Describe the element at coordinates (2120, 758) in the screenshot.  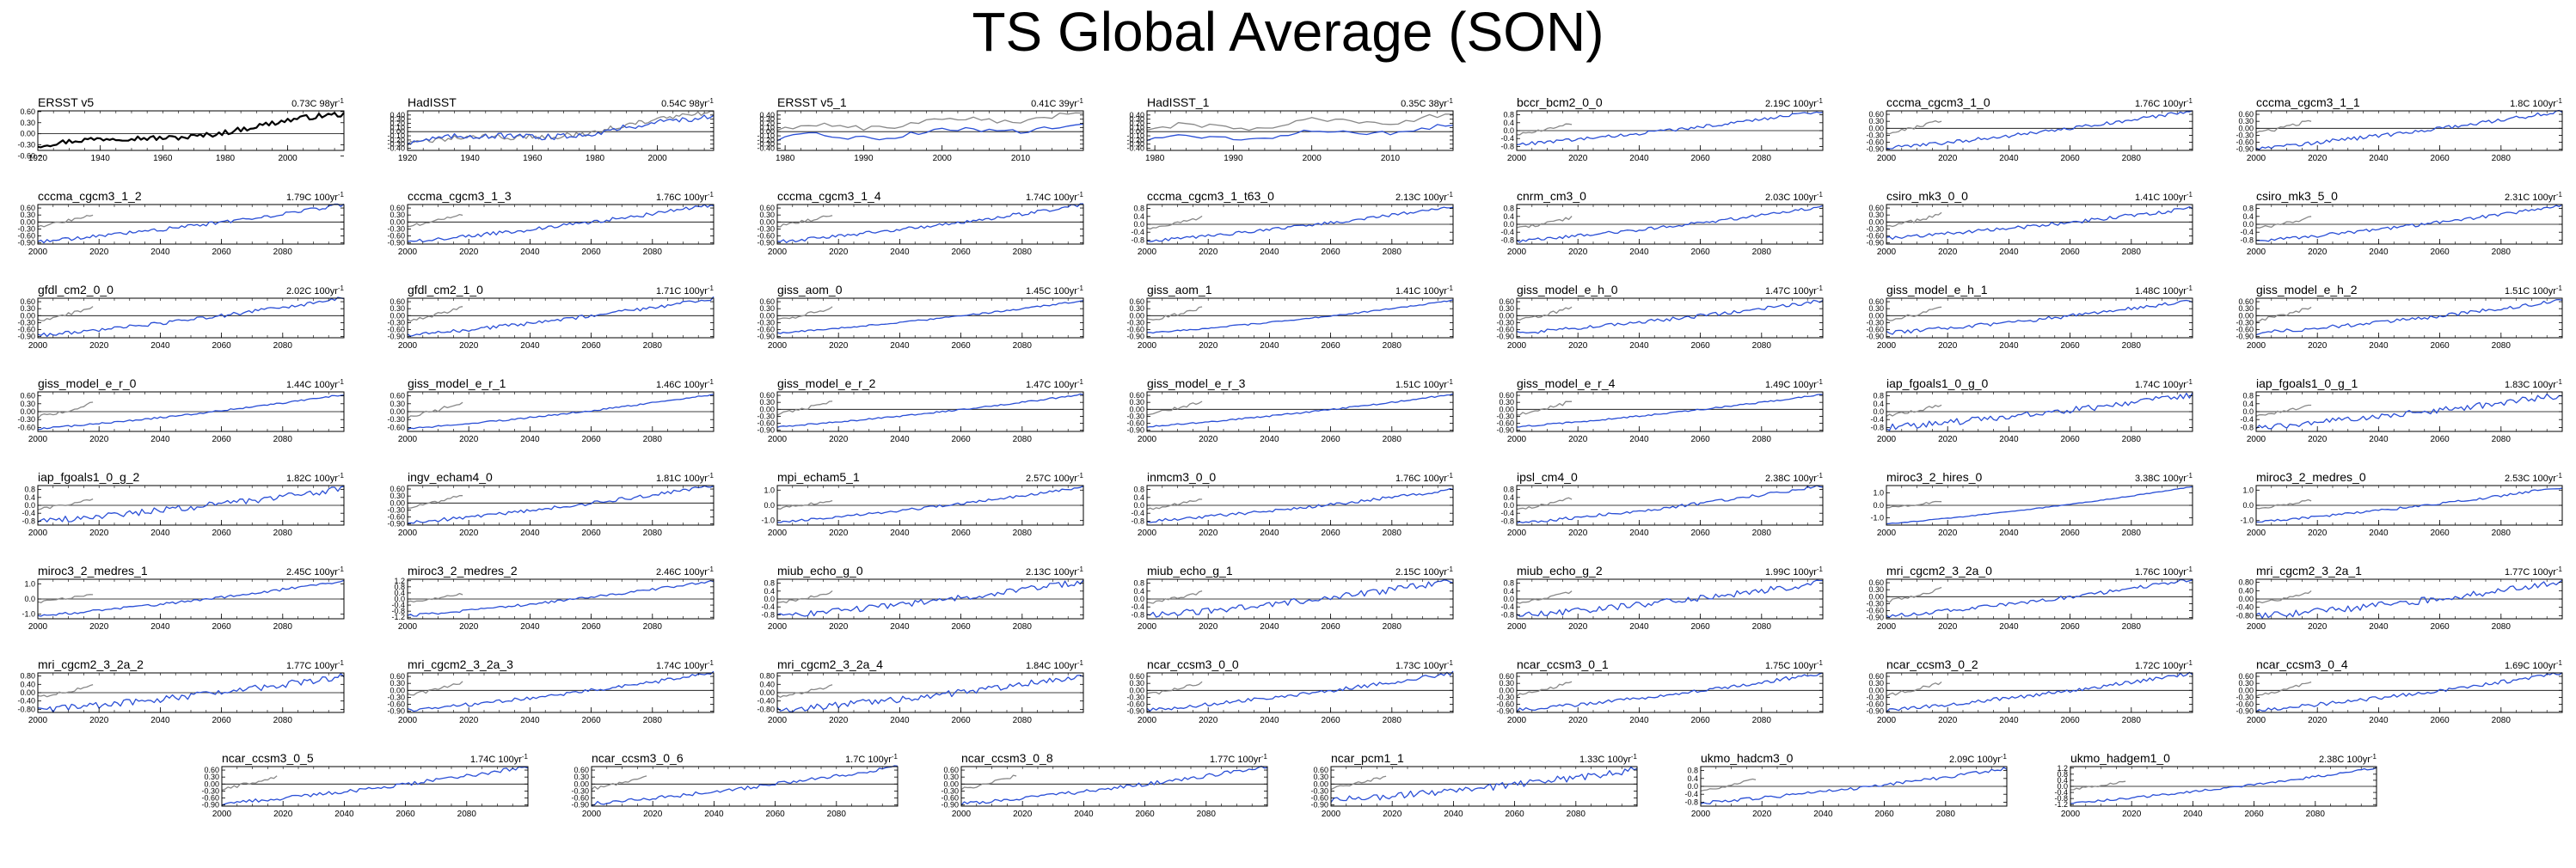
I see `panel-title: ukmo_hadgem1_0` at that location.